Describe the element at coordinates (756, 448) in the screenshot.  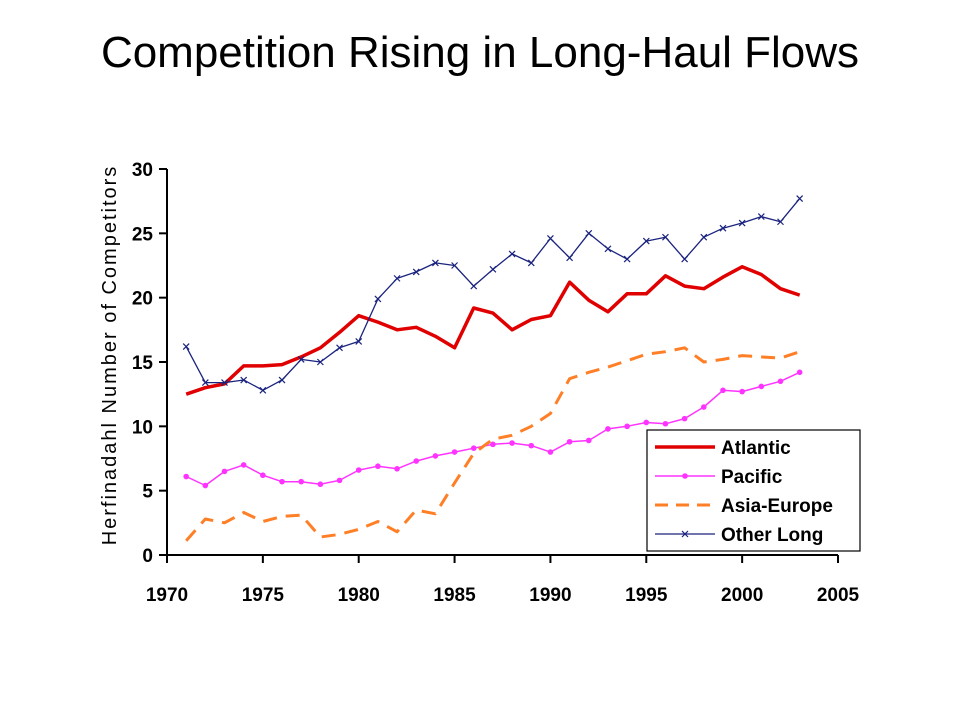
I see `legend-label: Atlantic` at that location.